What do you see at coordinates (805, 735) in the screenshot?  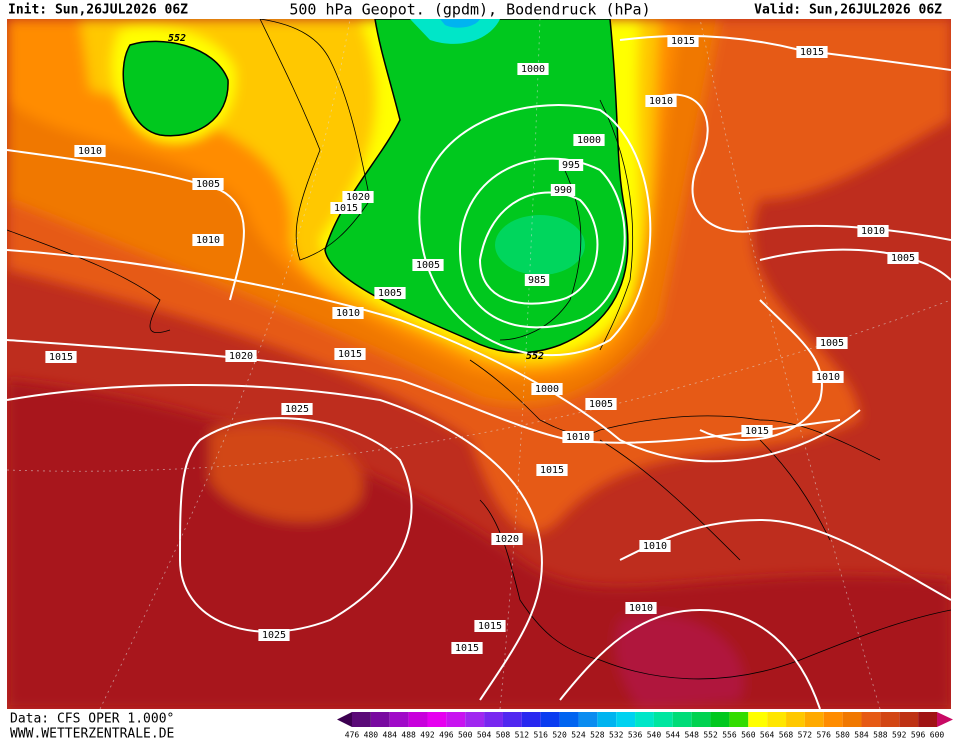 I see `colorbar-label: 572` at bounding box center [805, 735].